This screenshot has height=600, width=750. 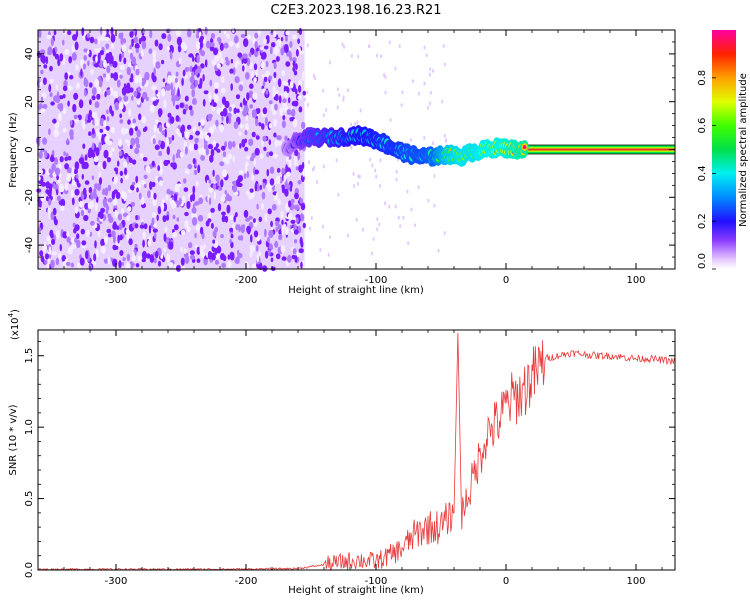 I want to click on snr-y-axis-label: SNR (10 * v/v), so click(x=13, y=439).